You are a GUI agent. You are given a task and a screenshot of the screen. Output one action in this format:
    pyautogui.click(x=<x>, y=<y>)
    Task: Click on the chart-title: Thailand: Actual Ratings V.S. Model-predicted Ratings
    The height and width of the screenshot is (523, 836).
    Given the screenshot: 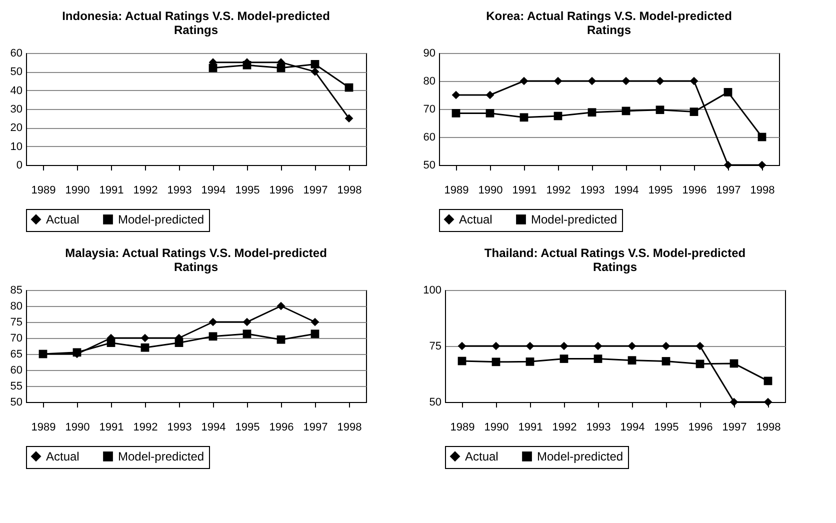 What is the action you would take?
    pyautogui.click(x=615, y=260)
    